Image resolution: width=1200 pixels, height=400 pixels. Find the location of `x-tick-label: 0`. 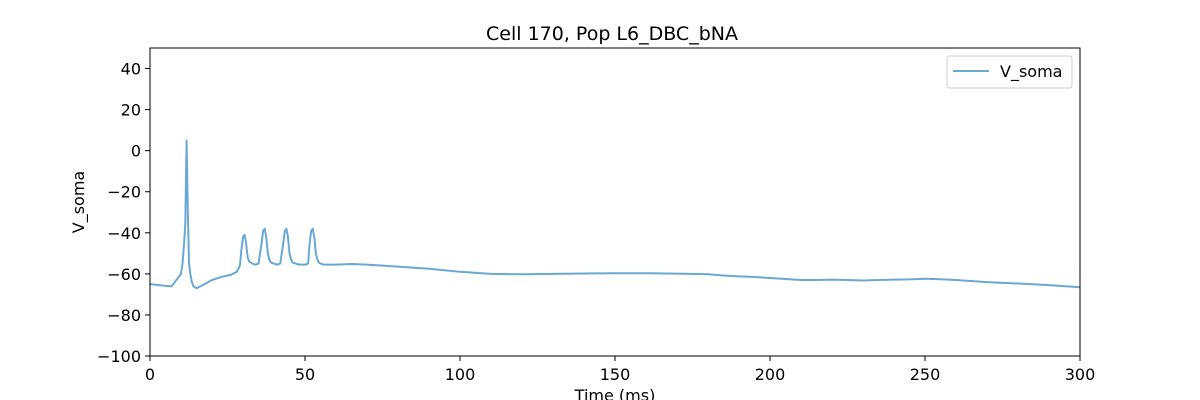

x-tick-label: 0 is located at coordinates (150, 374).